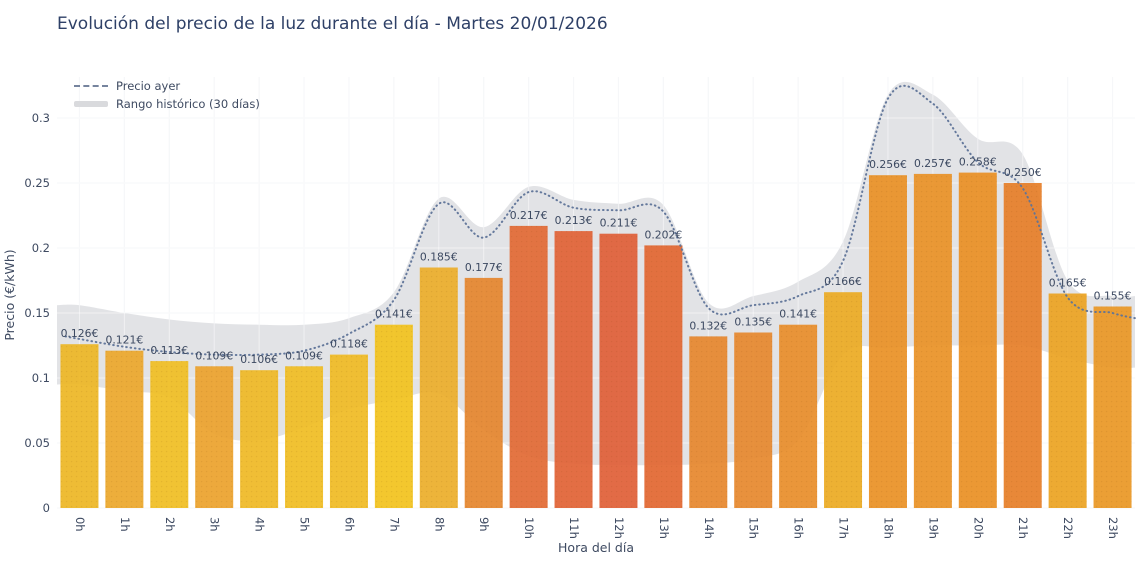 This screenshot has height=570, width=1140. Describe the element at coordinates (41, 118) in the screenshot. I see `y-tick-label: 0.3` at that location.